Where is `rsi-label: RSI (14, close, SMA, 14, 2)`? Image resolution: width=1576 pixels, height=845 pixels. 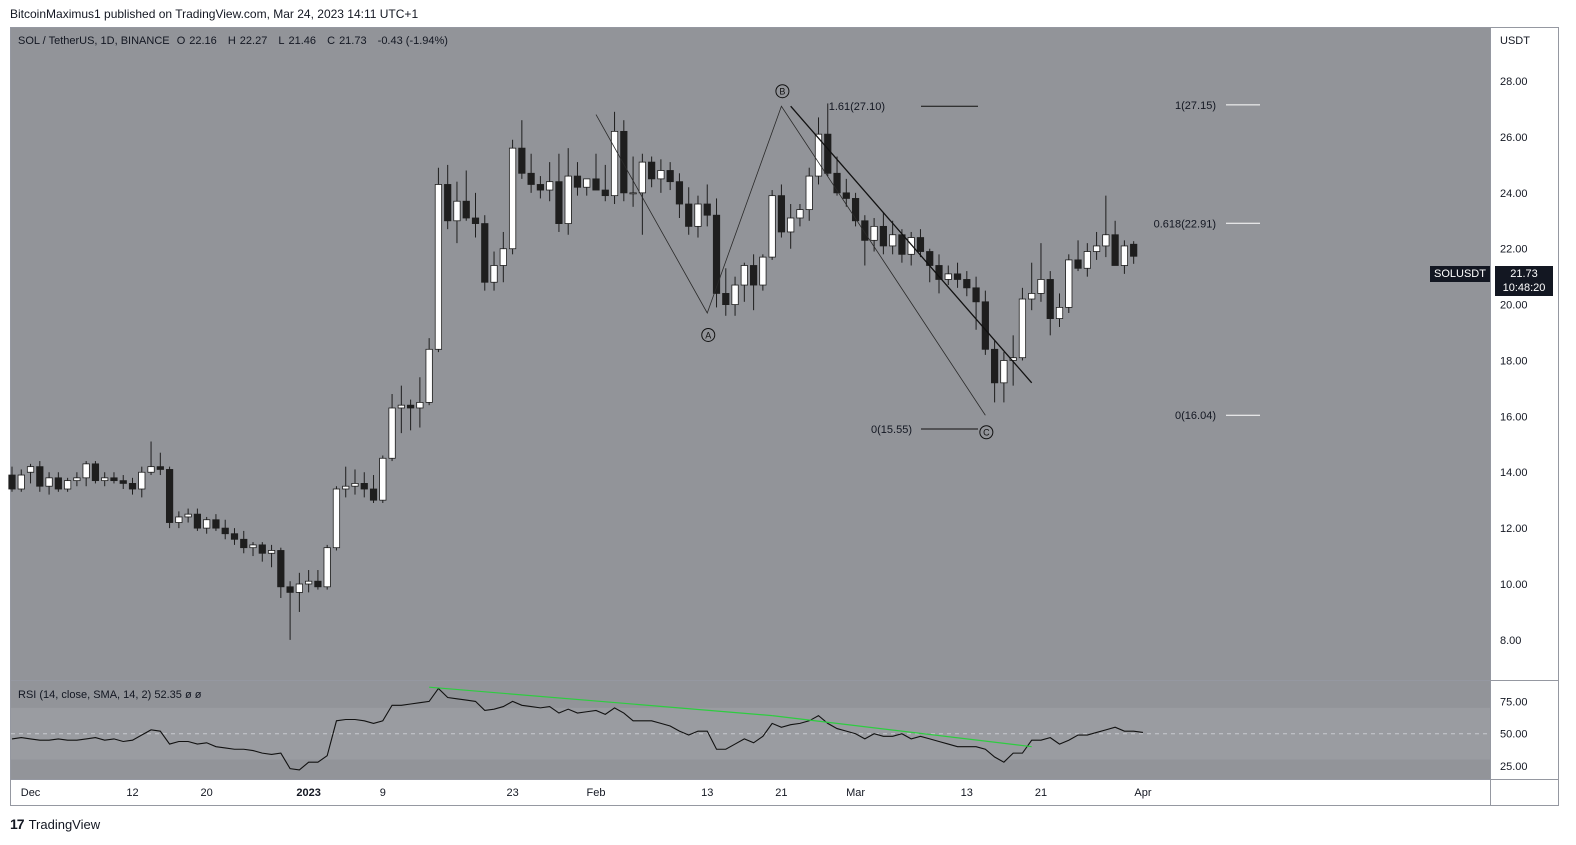
rsi-label: RSI (14, close, SMA, 14, 2) is located at coordinates (85, 695).